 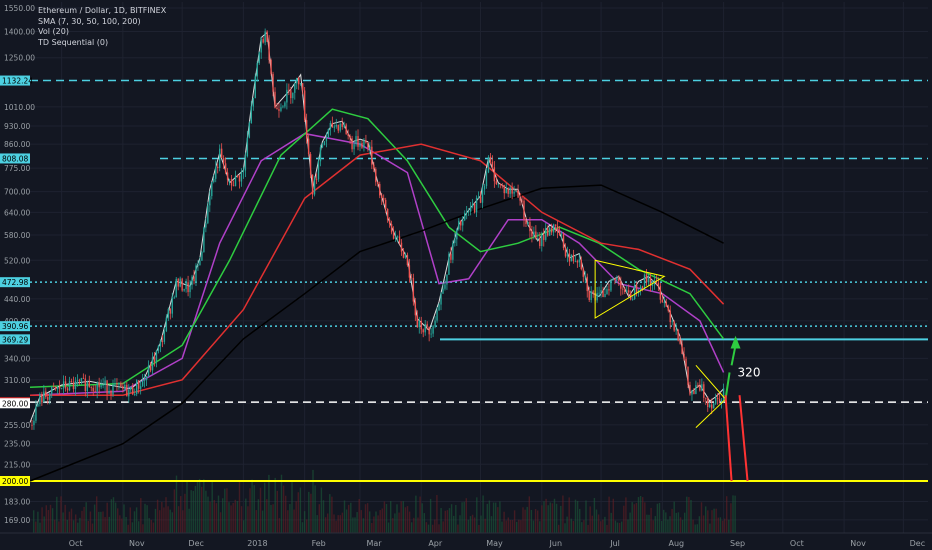 I want to click on price-level-label: 472.98, so click(x=15, y=282).